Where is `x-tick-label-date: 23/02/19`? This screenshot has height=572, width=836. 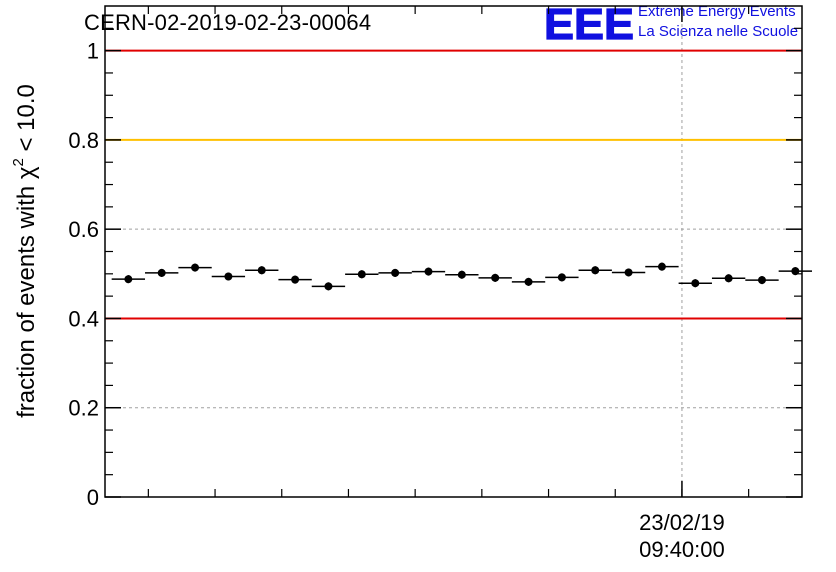
x-tick-label-date: 23/02/19 is located at coordinates (682, 522).